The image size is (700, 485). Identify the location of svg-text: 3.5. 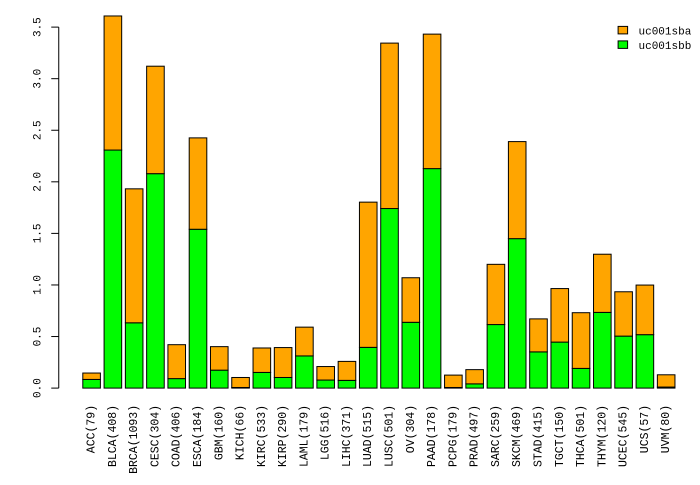
(39, 27).